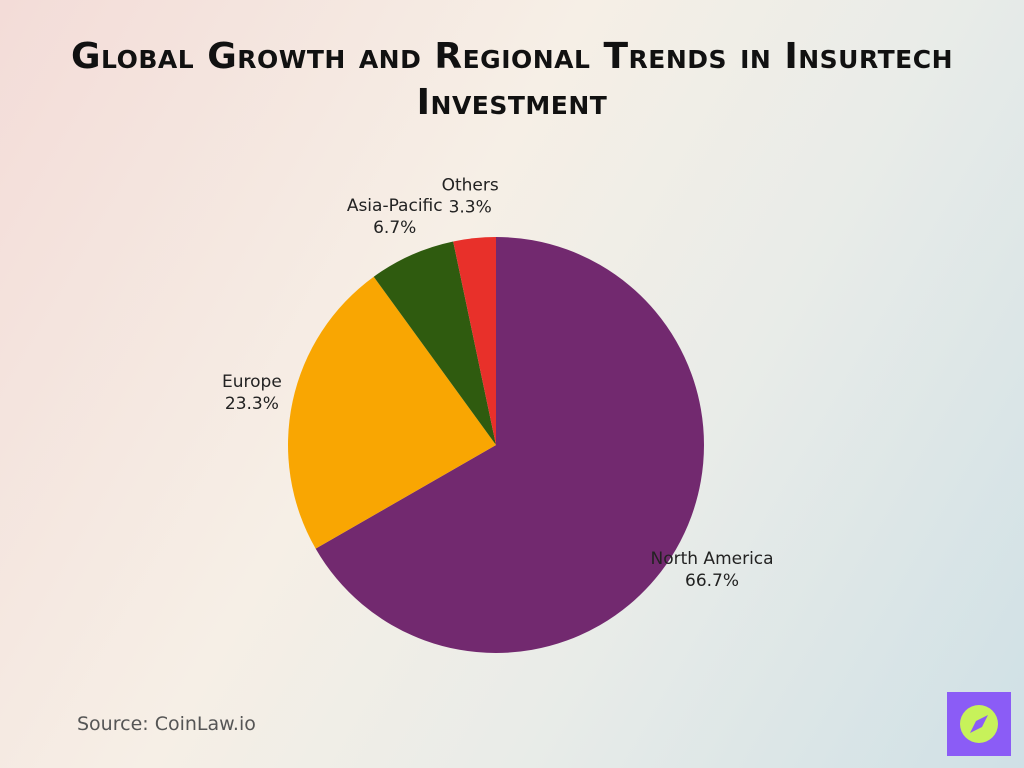 Image resolution: width=1024 pixels, height=768 pixels. What do you see at coordinates (712, 581) in the screenshot?
I see `value-label: 66.7%` at bounding box center [712, 581].